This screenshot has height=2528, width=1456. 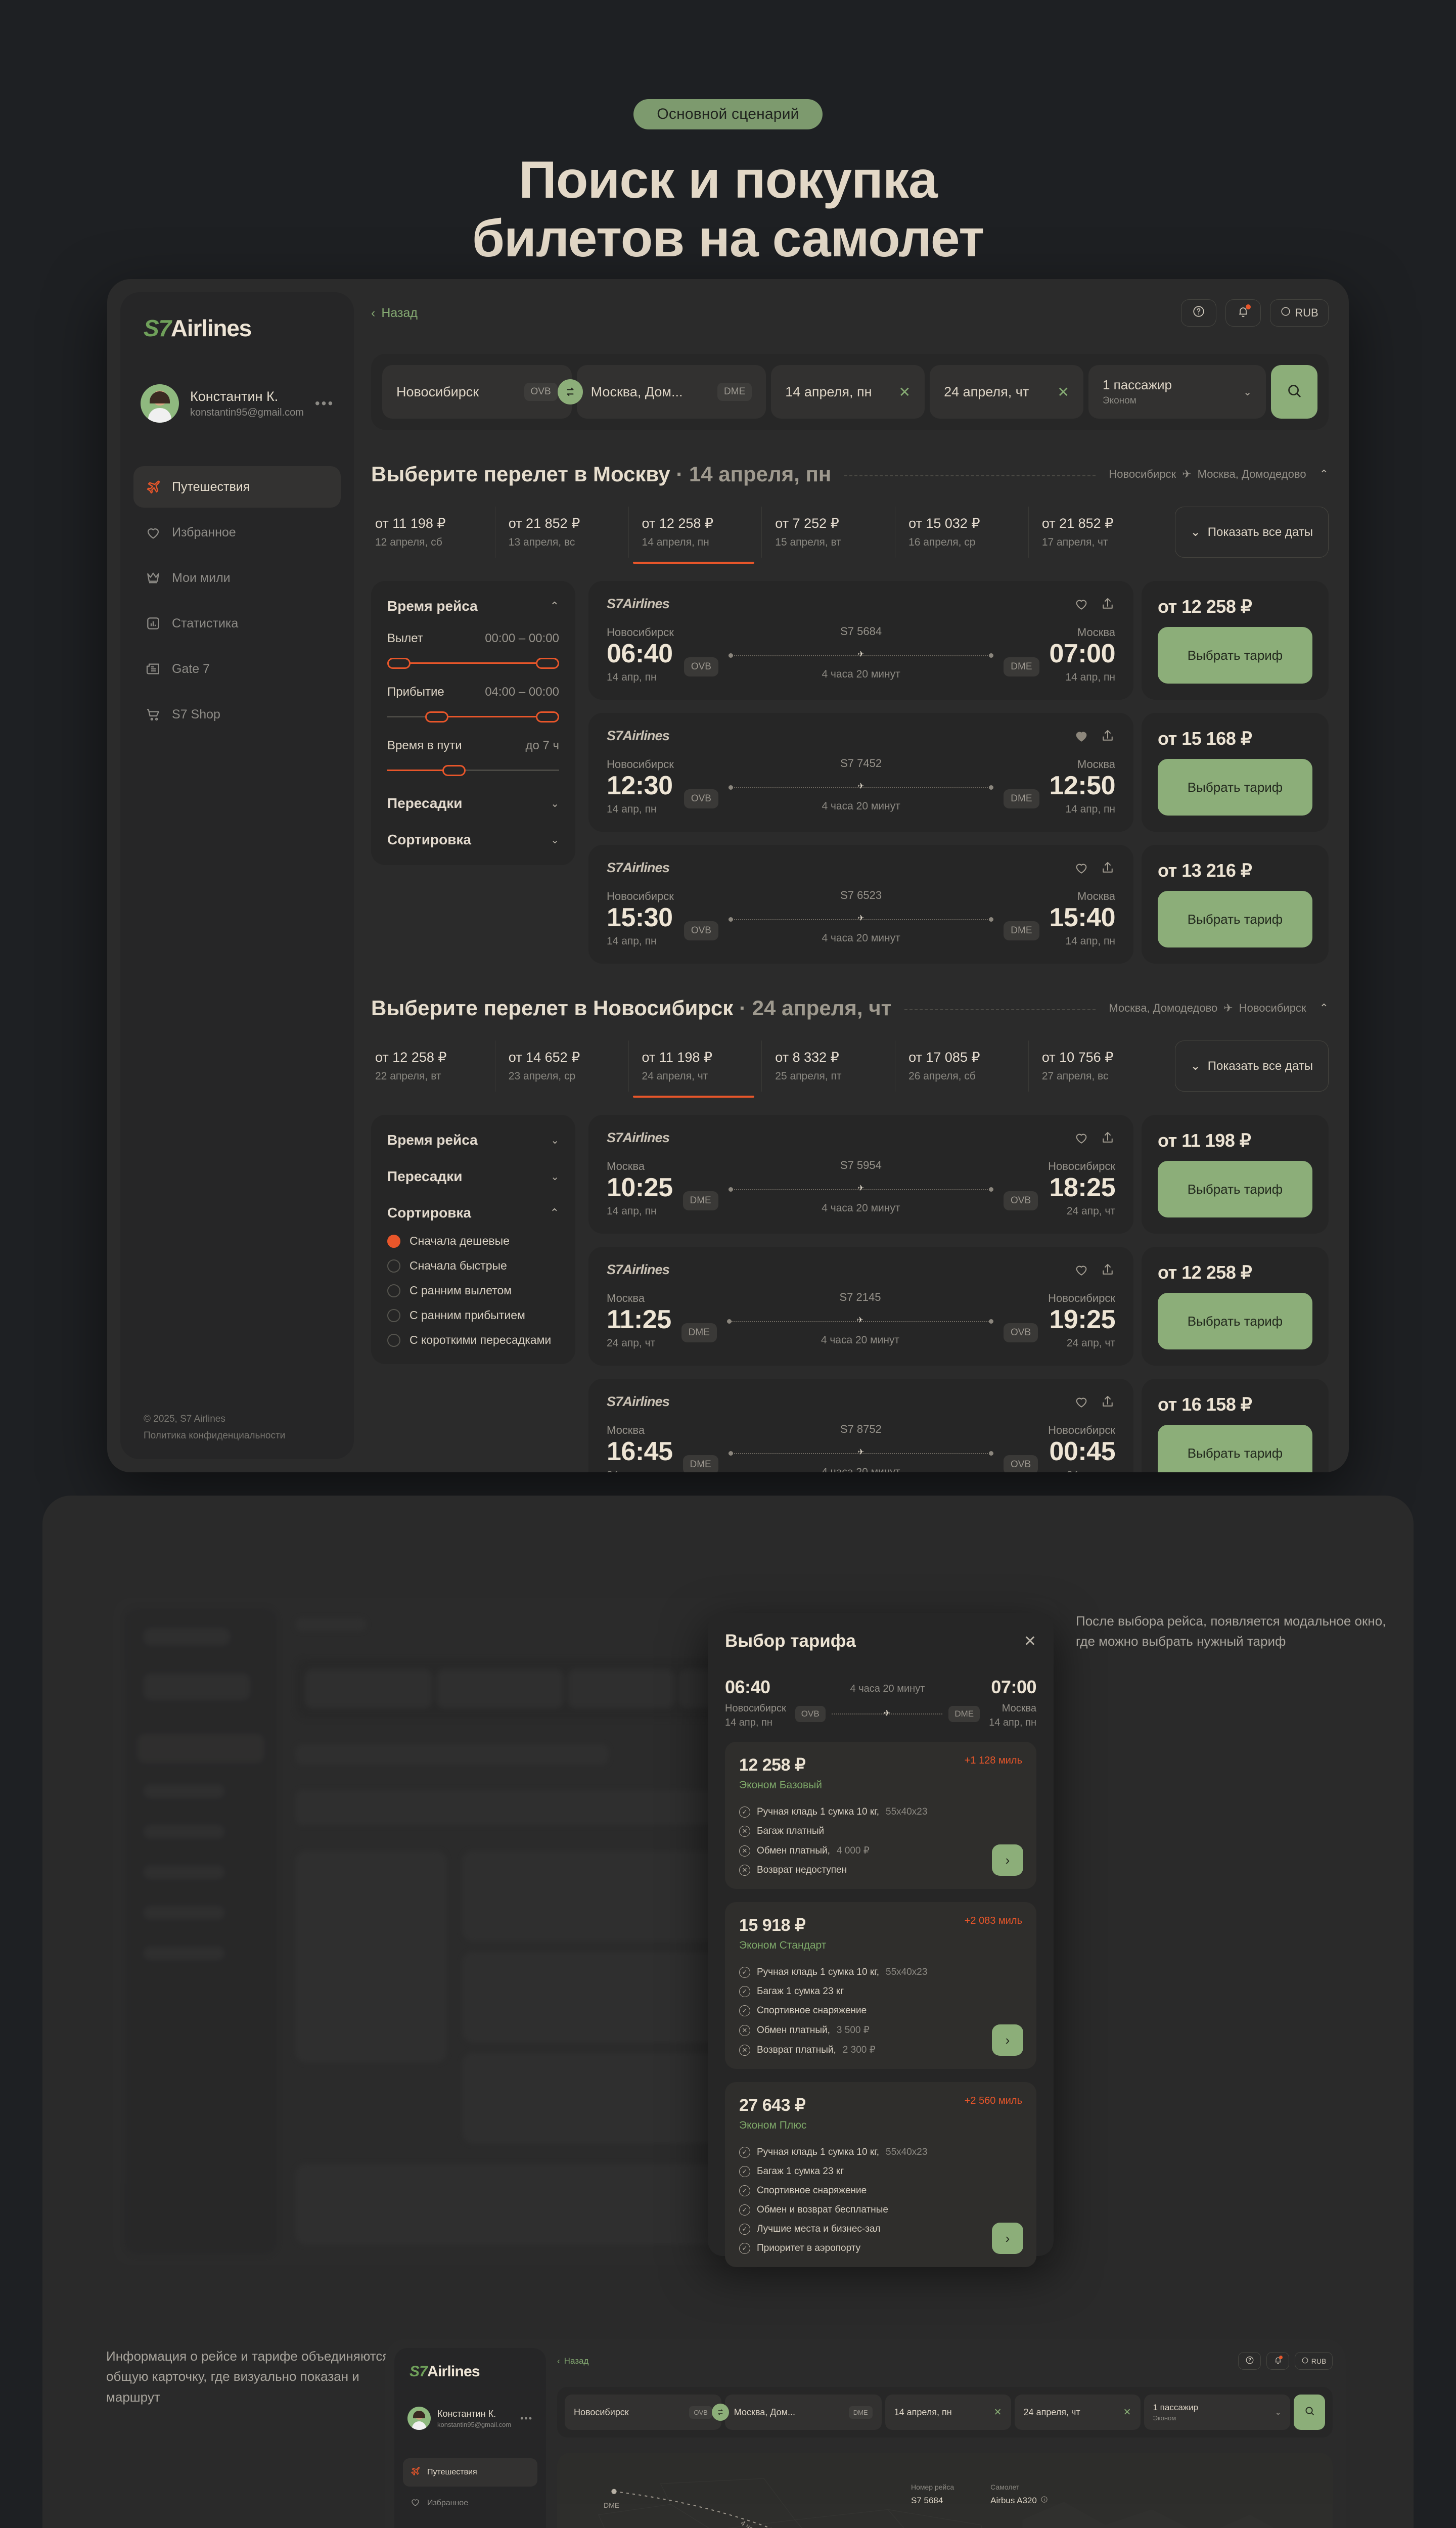 I want to click on arrive-time-slider, so click(x=473, y=717).